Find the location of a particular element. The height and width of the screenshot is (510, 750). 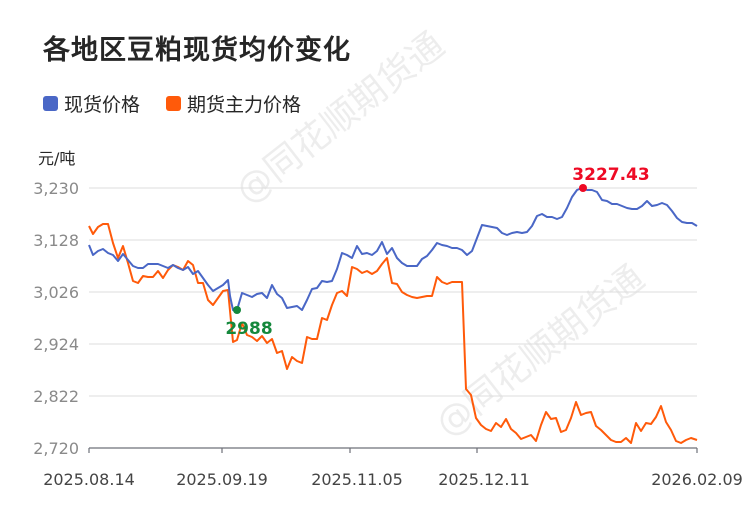

y-tick: 2,720 is located at coordinates (56, 448).